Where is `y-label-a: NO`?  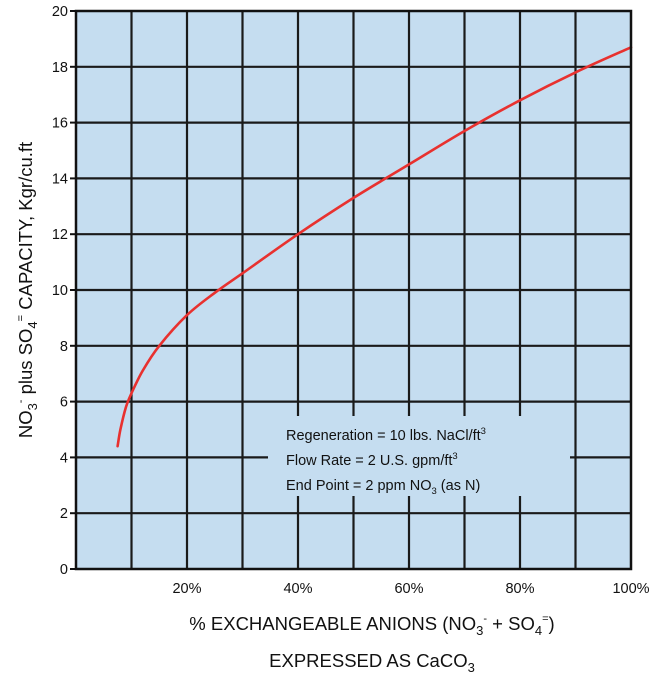
y-label-a: NO is located at coordinates (25, 424).